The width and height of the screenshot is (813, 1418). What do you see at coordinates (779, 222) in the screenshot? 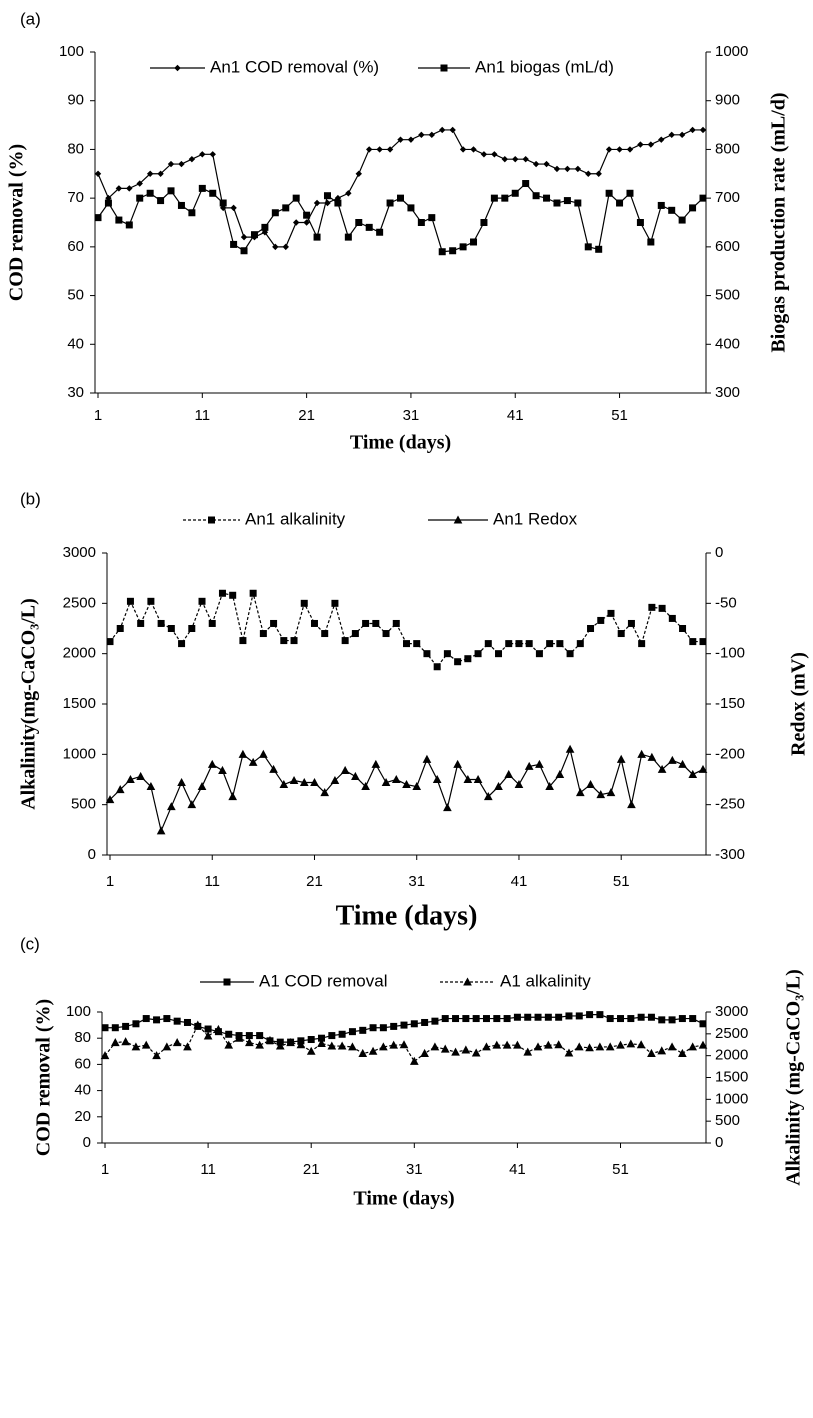
I see `y2-axis-title: Biogas production rate (mL/d)` at bounding box center [779, 222].